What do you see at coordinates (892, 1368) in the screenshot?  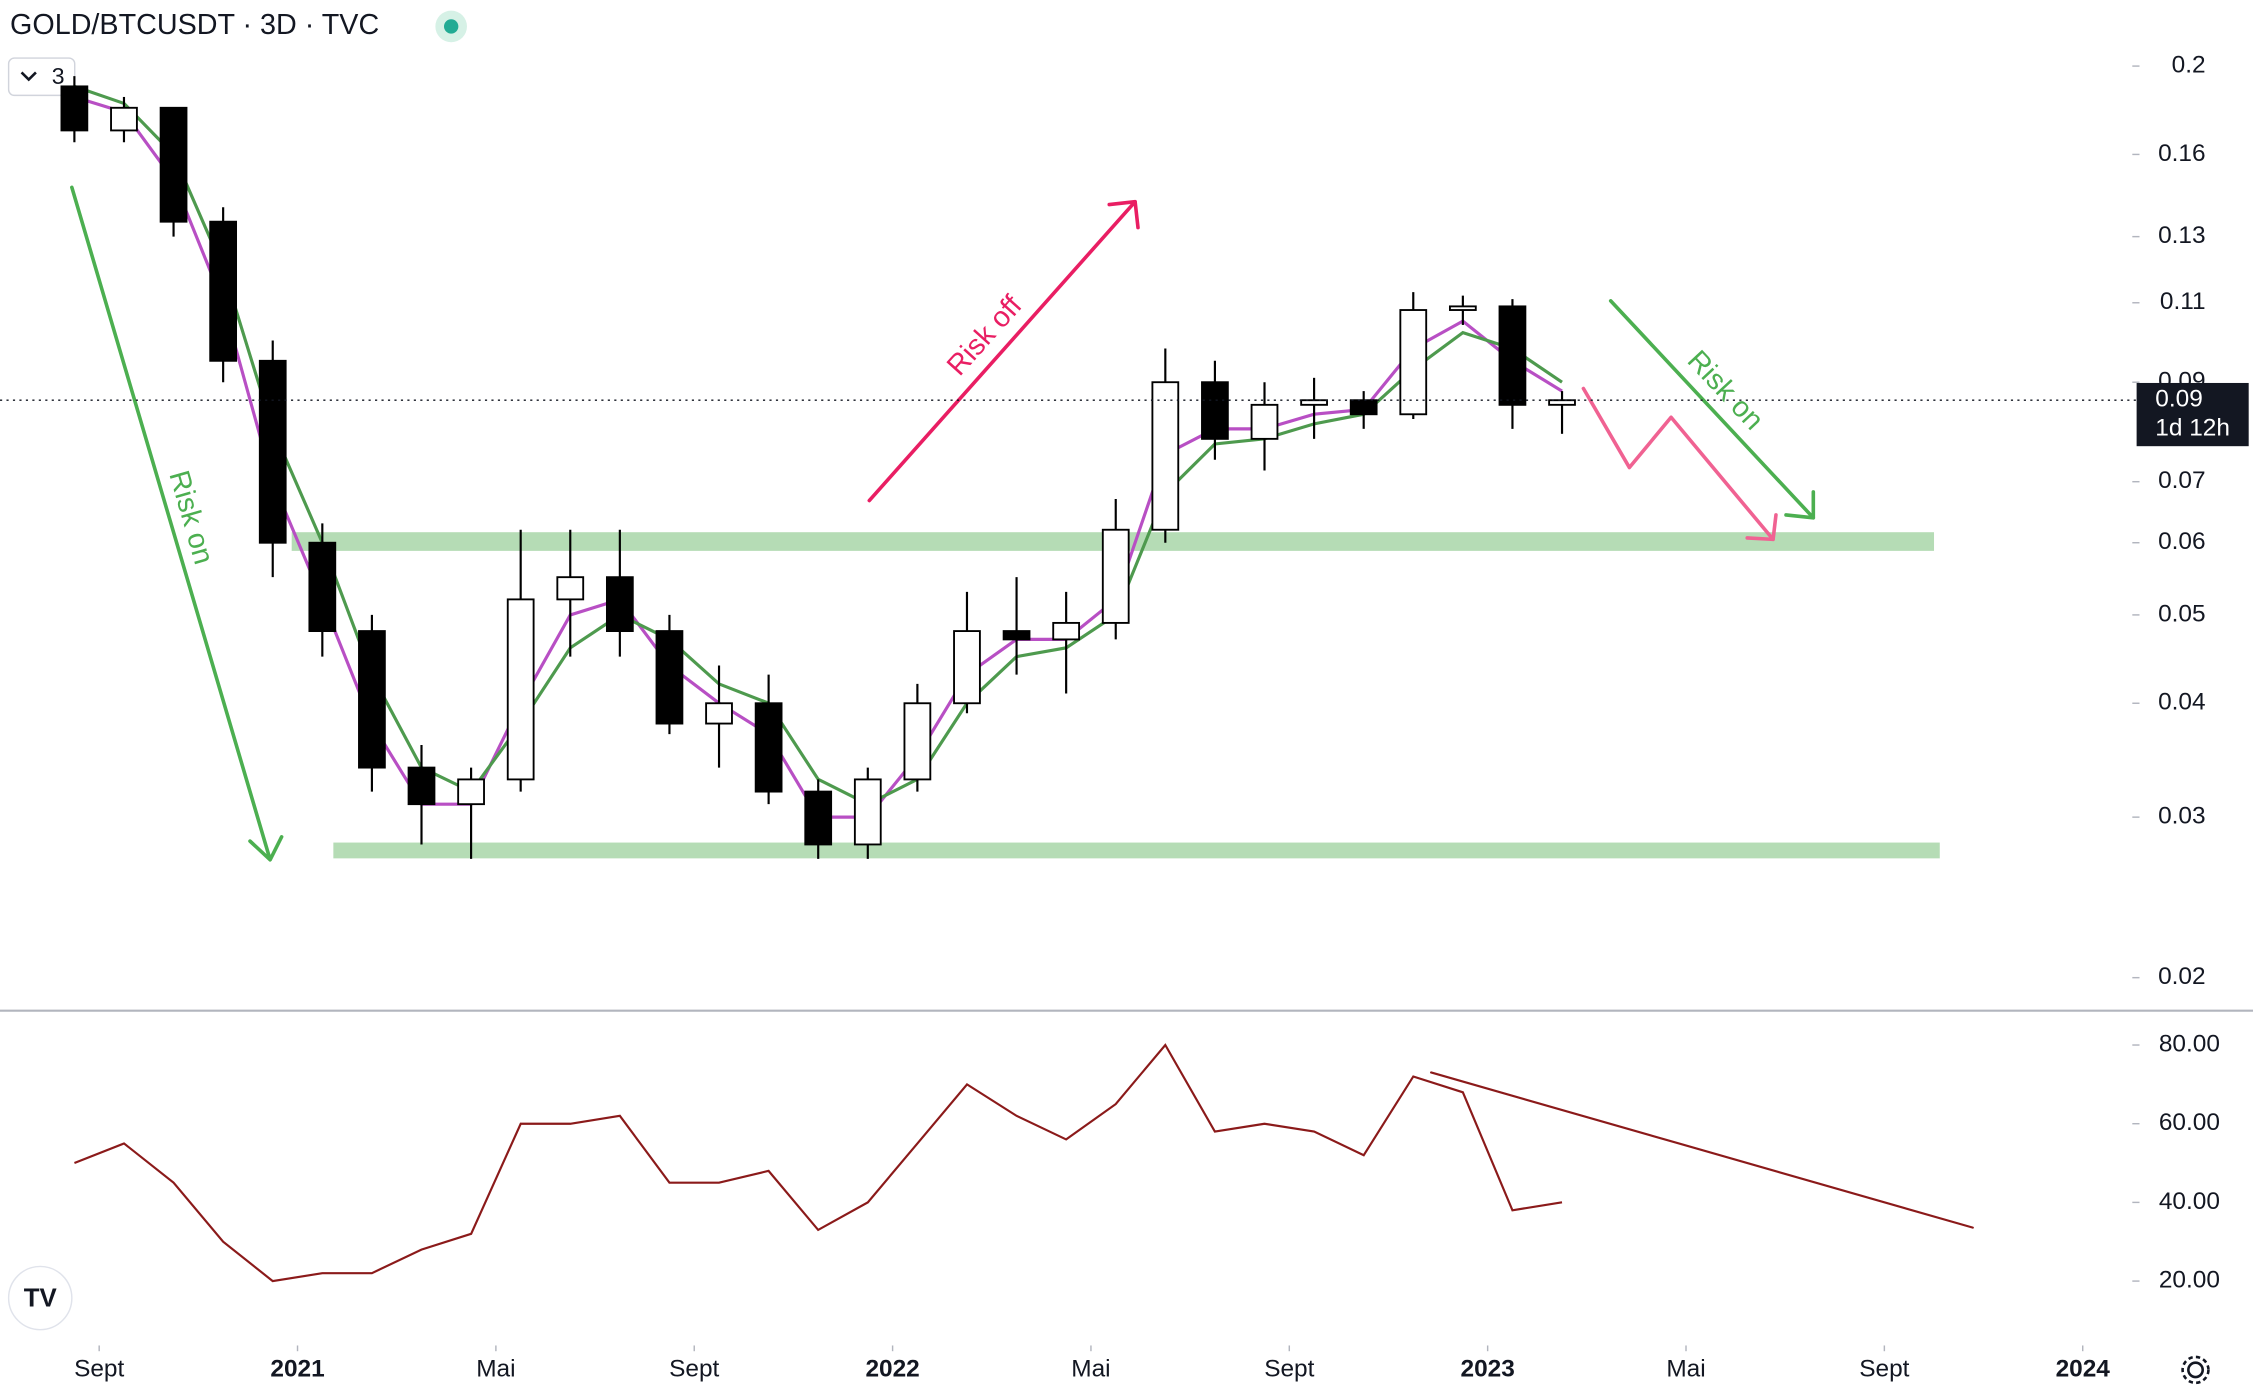 I see `x-tick-label: 2022` at bounding box center [892, 1368].